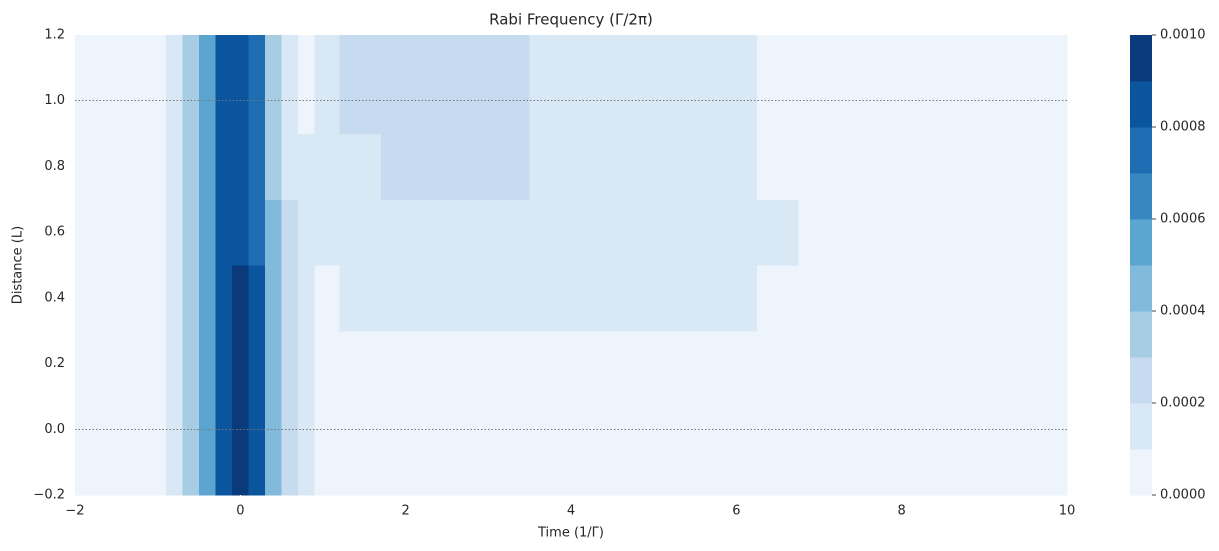  I want to click on y-tick-label: 0.6, so click(54, 232).